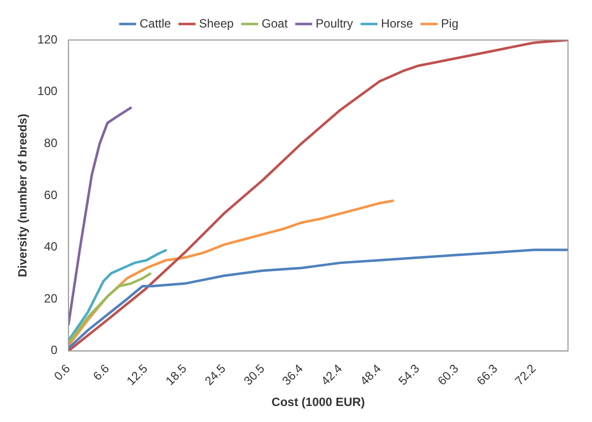 The height and width of the screenshot is (422, 592). I want to click on y-tick-label: 0, so click(54, 350).